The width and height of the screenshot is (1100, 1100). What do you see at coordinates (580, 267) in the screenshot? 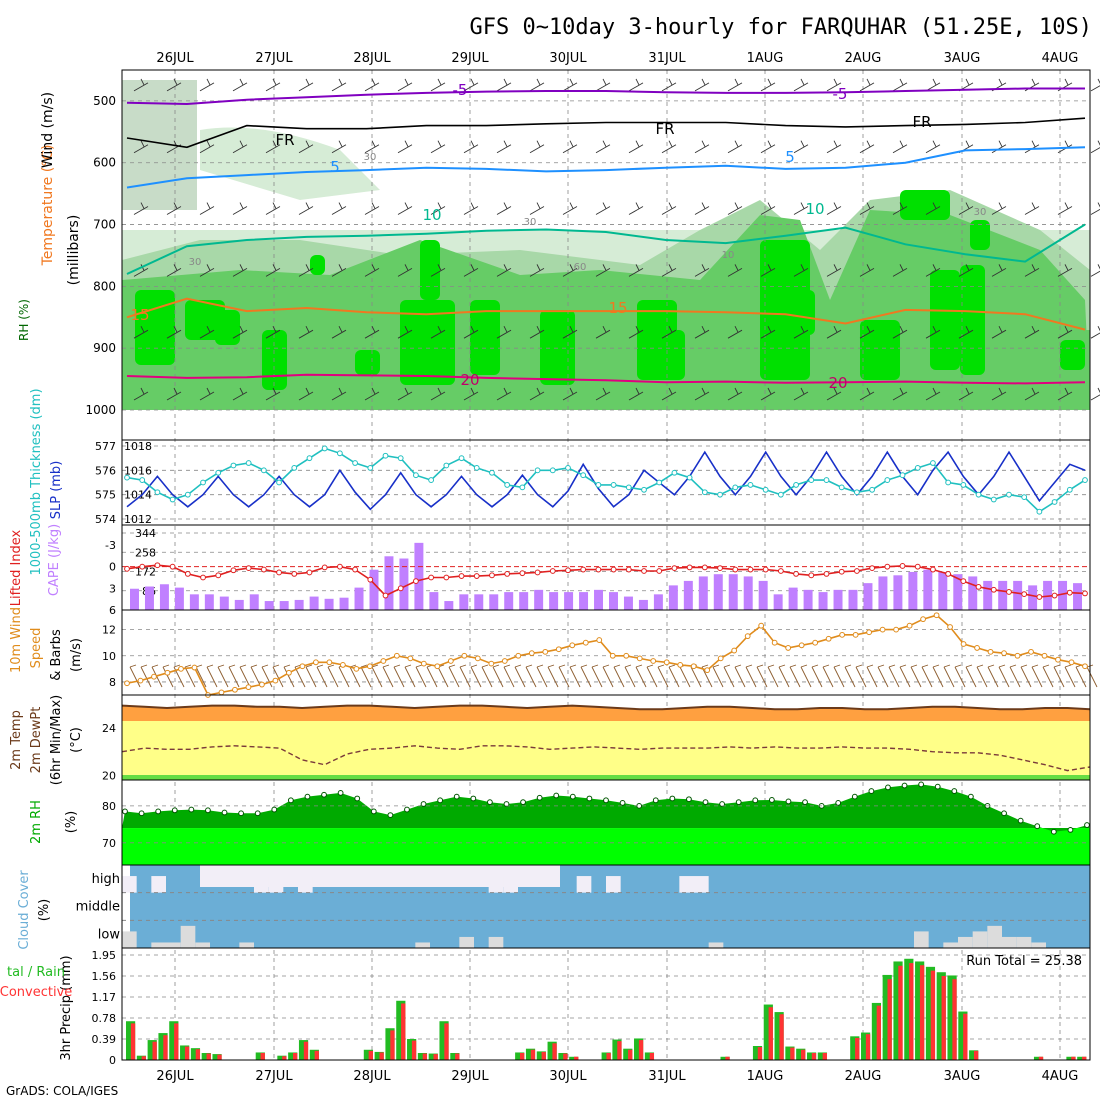
I see `contour-label: 60` at bounding box center [580, 267].